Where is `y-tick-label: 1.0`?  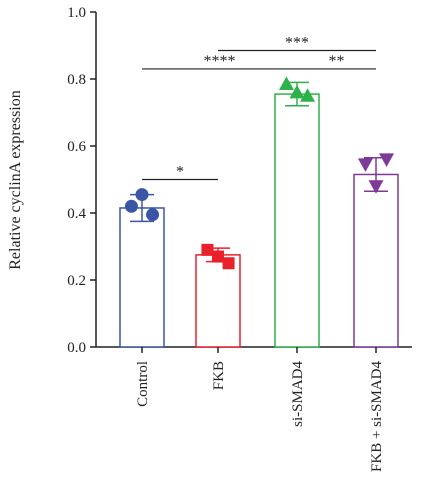 y-tick-label: 1.0 is located at coordinates (76, 13).